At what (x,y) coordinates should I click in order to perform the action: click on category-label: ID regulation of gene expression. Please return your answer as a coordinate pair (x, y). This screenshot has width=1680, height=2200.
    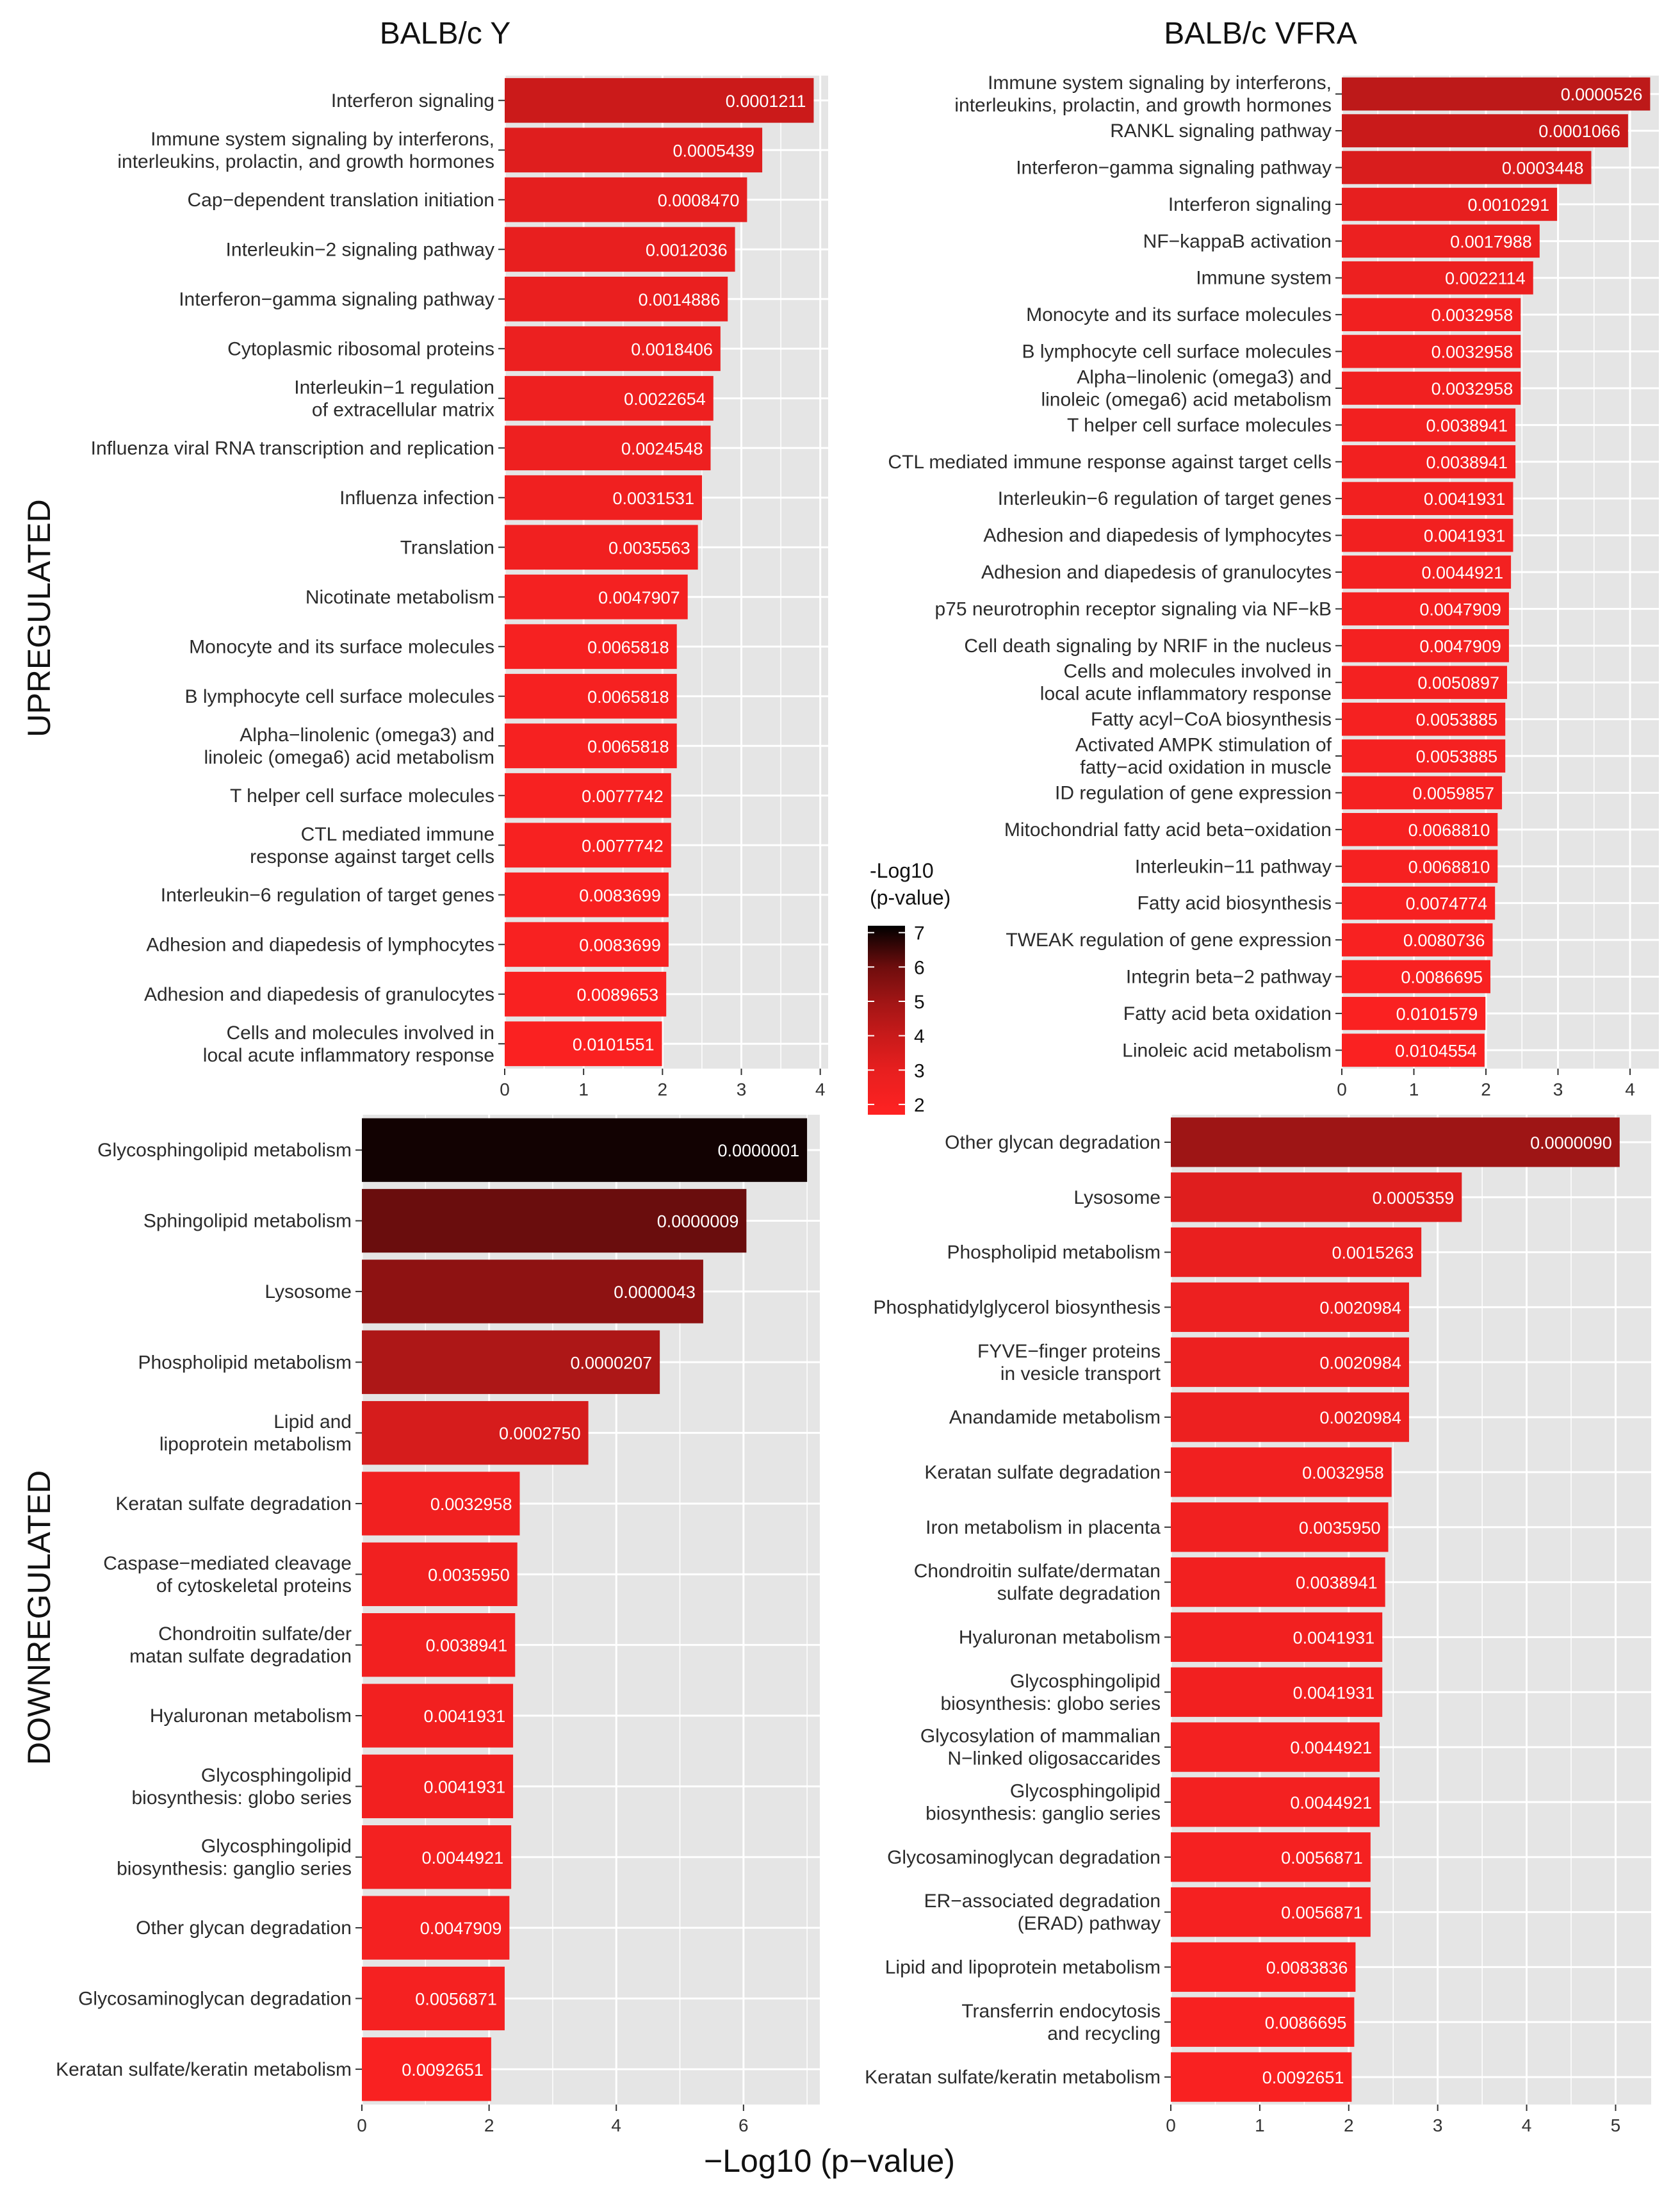
    Looking at the image, I should click on (1193, 792).